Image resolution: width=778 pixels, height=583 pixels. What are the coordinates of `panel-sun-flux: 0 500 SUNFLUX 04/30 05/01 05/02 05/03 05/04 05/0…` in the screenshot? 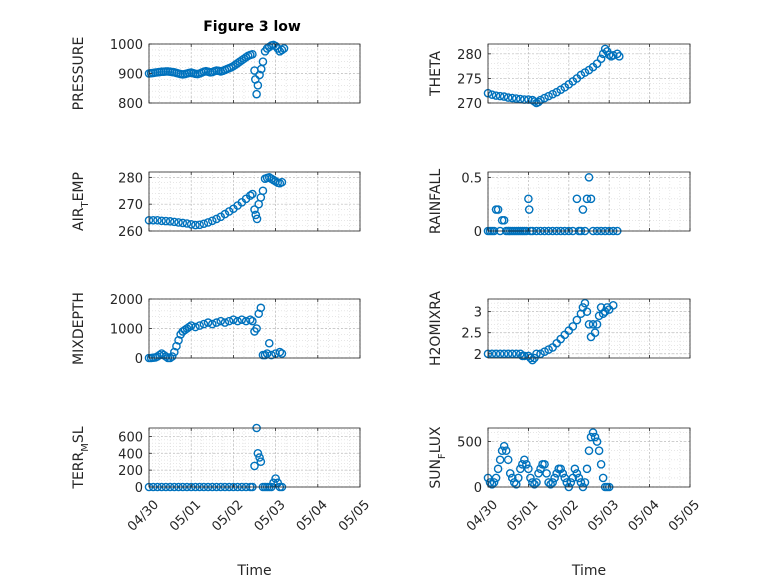 It's located at (565, 502).